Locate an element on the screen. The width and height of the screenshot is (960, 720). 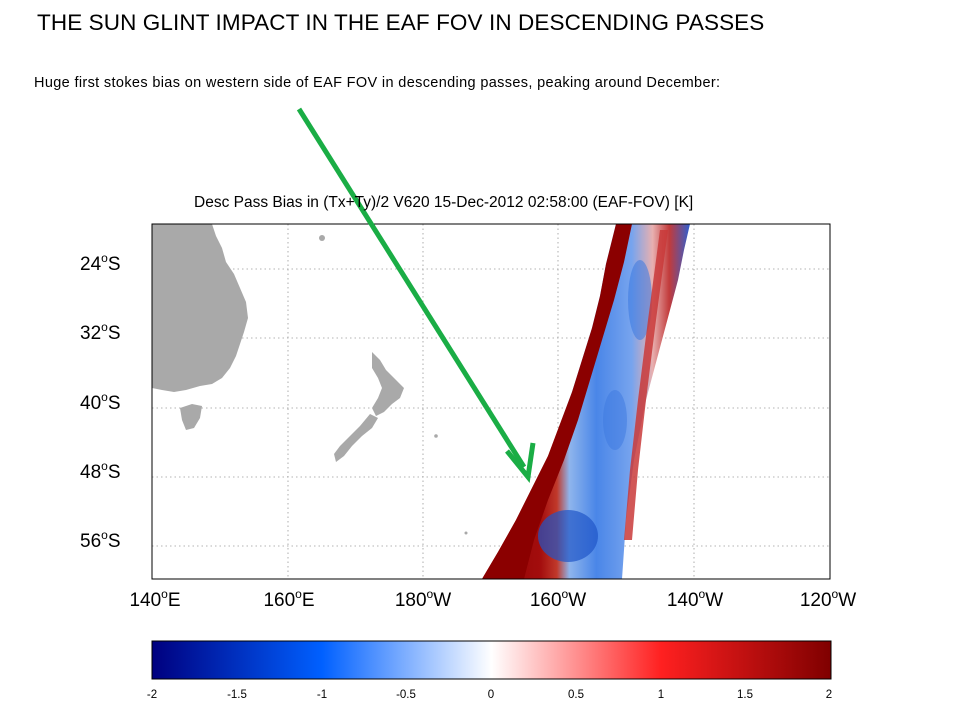
colorbar-tick-label: -1 is located at coordinates (322, 695).